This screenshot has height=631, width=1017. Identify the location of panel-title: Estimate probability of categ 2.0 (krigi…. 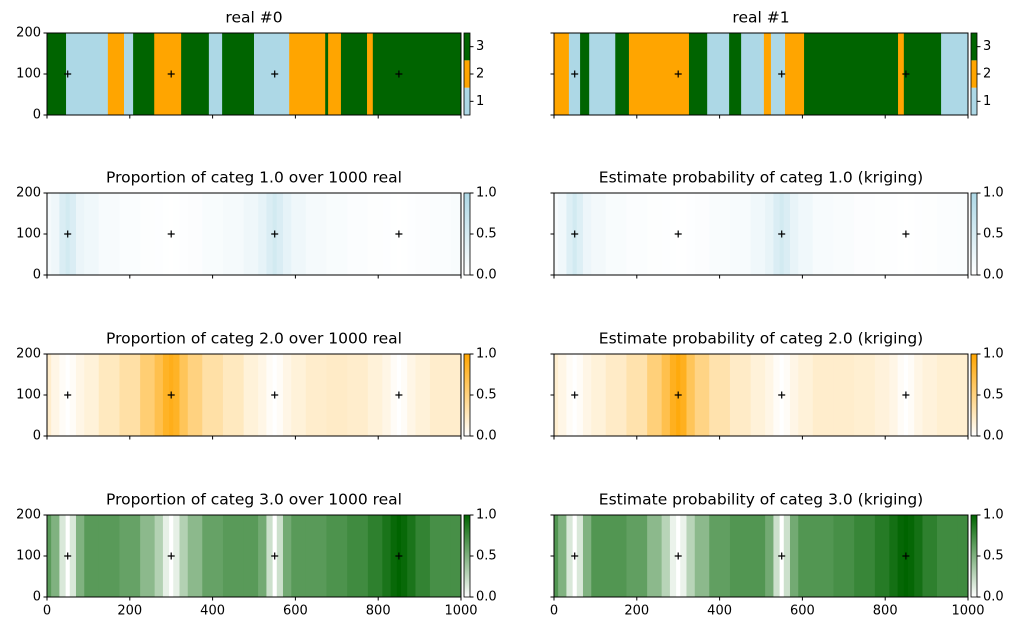
(761, 339).